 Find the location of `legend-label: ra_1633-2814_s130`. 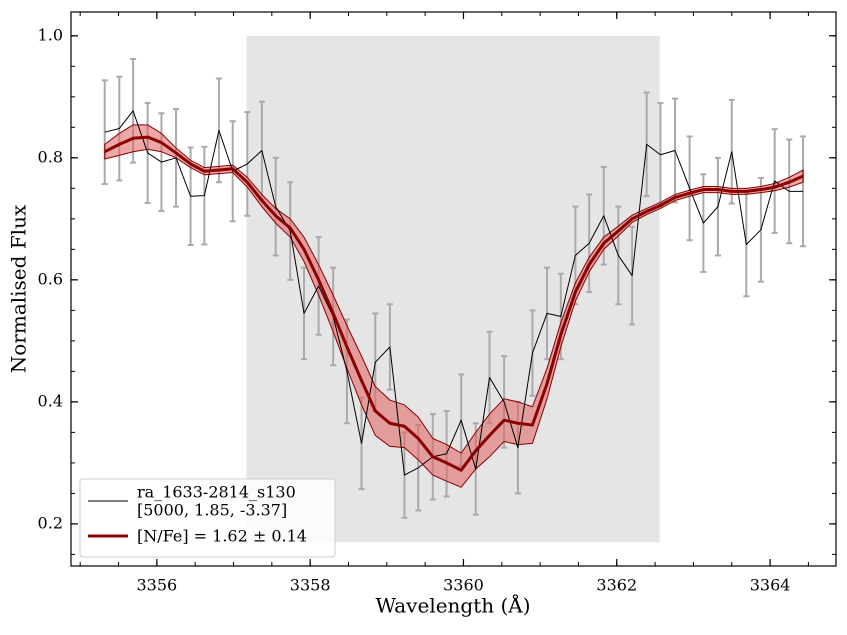

legend-label: ra_1633-2814_s130 is located at coordinates (216, 492).